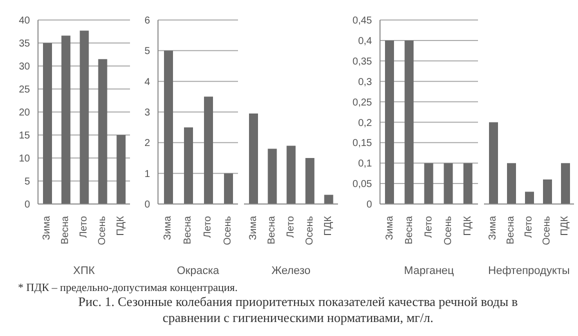 The height and width of the screenshot is (336, 578). I want to click on y-tick-label: 25, so click(24, 90).